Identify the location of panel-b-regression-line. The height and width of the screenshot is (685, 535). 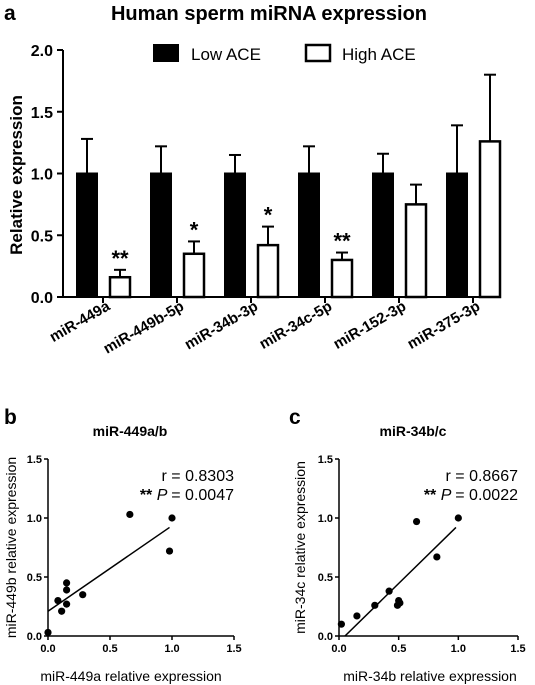
(108, 569).